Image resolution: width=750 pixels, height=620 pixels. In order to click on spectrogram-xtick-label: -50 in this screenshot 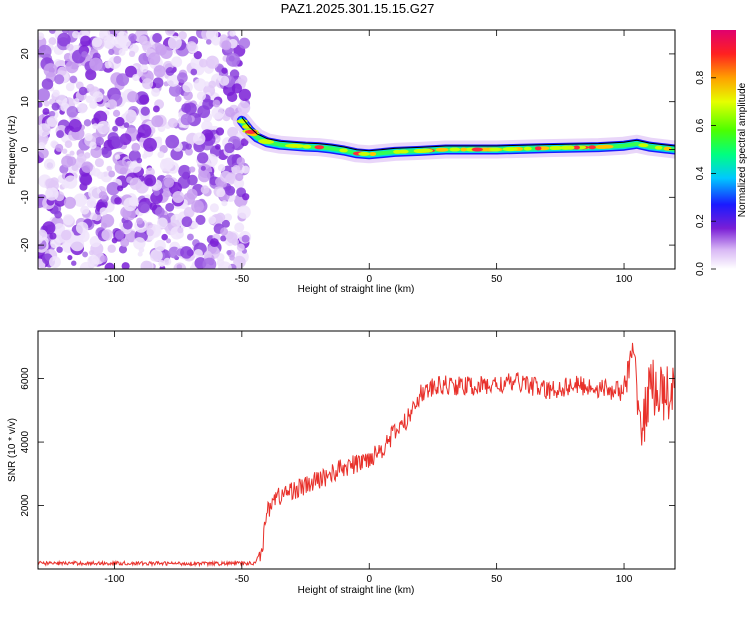, I will do `click(242, 279)`.